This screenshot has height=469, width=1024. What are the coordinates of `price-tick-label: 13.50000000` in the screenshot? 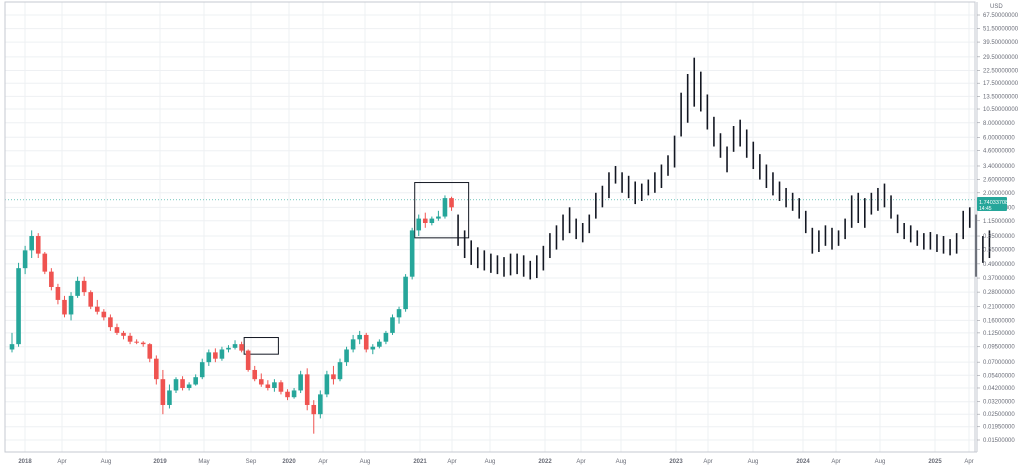 It's located at (1001, 97).